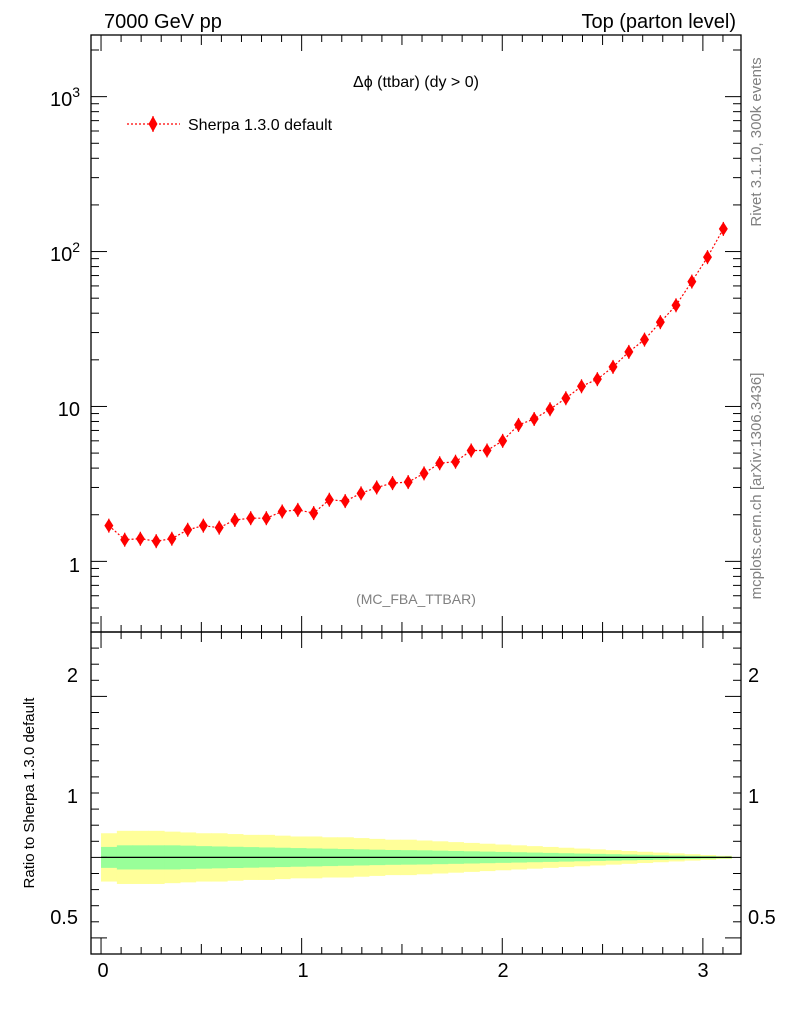 Image resolution: width=786 pixels, height=1024 pixels. I want to click on legend: Sherpa 1.3.0 default, so click(230, 125).